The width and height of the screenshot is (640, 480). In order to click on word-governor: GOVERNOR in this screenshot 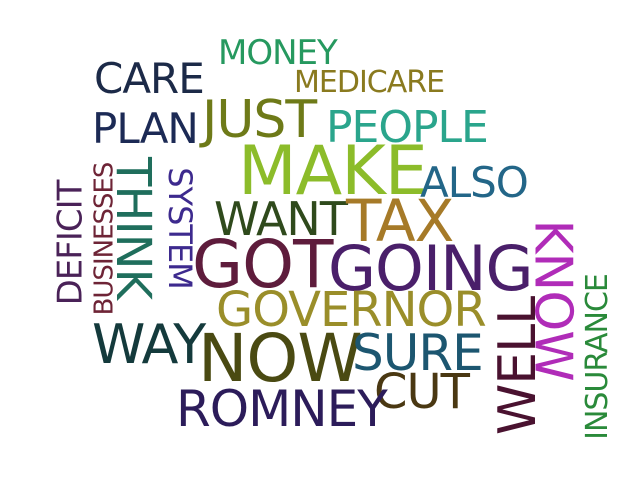, I will do `click(351, 310)`.